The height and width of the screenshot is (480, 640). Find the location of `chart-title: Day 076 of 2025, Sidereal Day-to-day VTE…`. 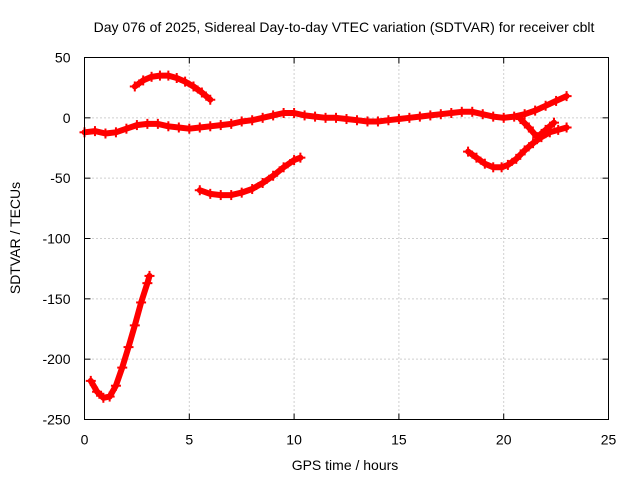

chart-title: Day 076 of 2025, Sidereal Day-to-day VTE… is located at coordinates (344, 27).